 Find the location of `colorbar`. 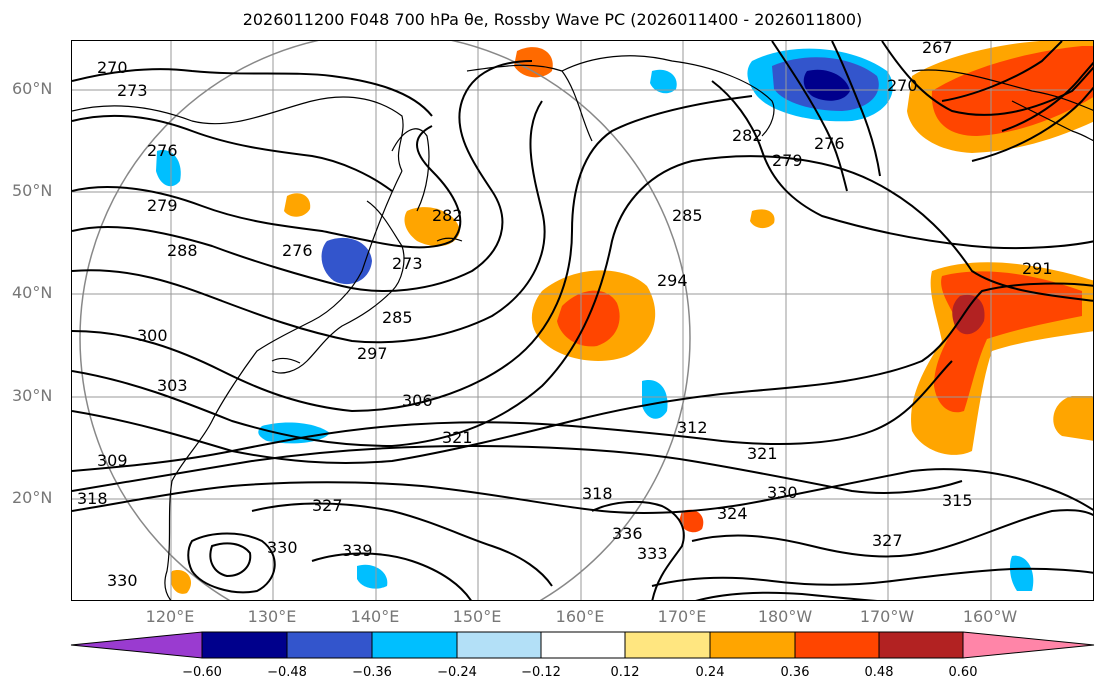

colorbar is located at coordinates (582, 645).